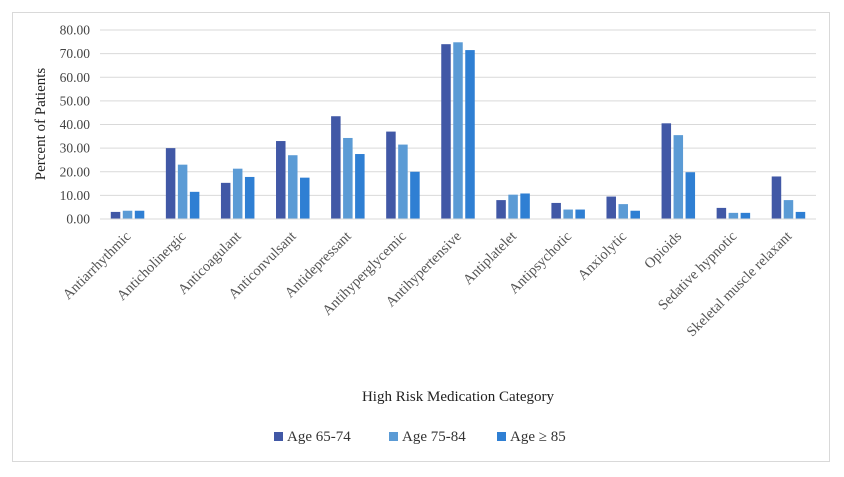 The height and width of the screenshot is (477, 844). Describe the element at coordinates (75, 171) in the screenshot. I see `y-tick-label: 20.00` at that location.